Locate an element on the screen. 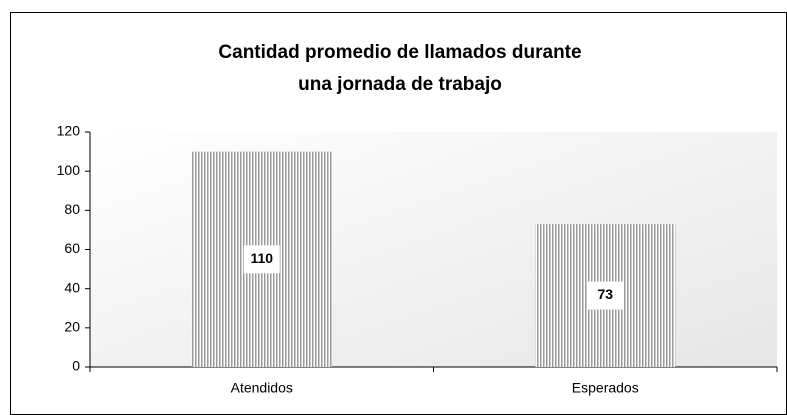 The image size is (787, 415). value-label: 73 is located at coordinates (605, 294).